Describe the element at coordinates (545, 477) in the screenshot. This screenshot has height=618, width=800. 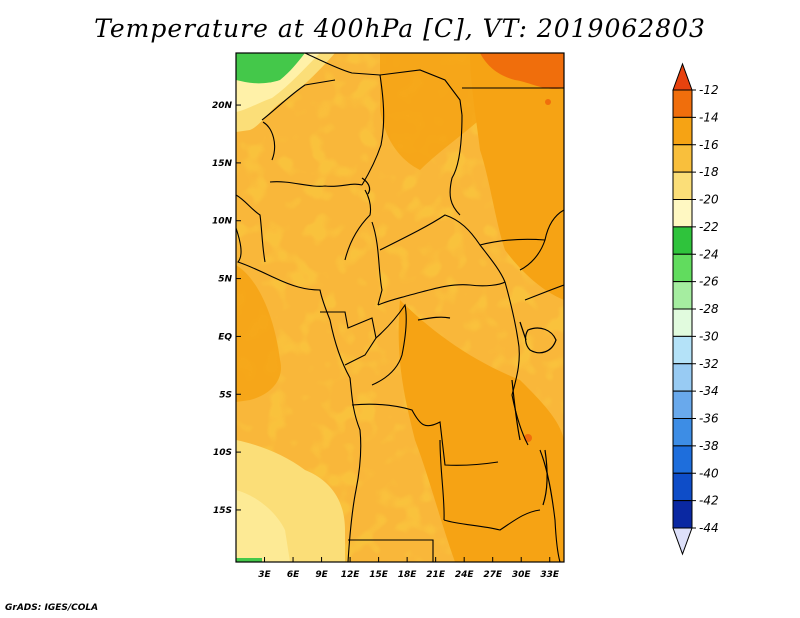
I see `lake-malawi` at that location.